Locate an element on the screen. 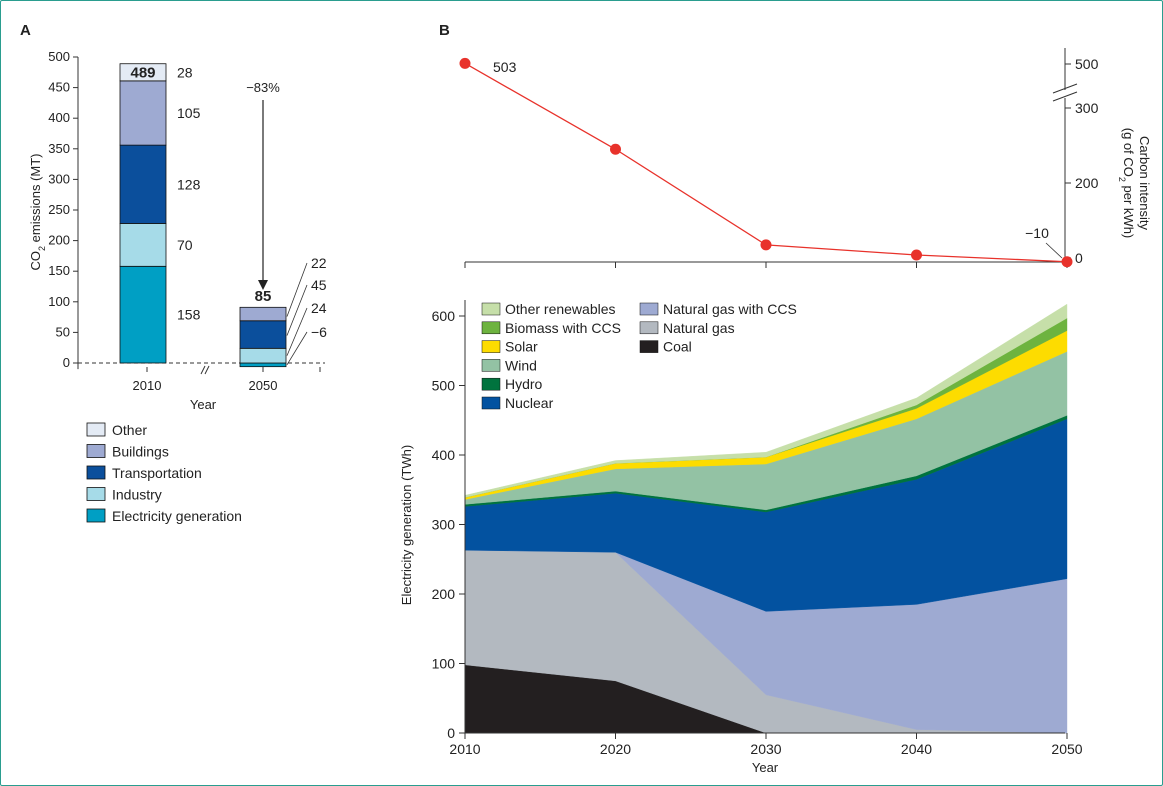 This screenshot has height=786, width=1163. bar-other-2010 is located at coordinates (143, 72).